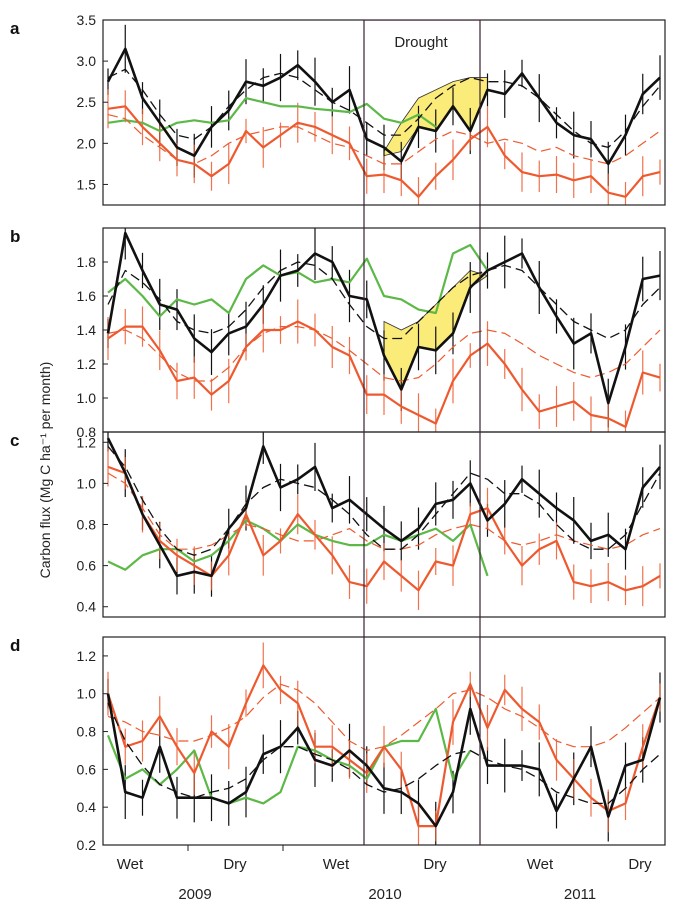 The height and width of the screenshot is (904, 684). I want to click on y-tick-label: 1.8, so click(87, 262).